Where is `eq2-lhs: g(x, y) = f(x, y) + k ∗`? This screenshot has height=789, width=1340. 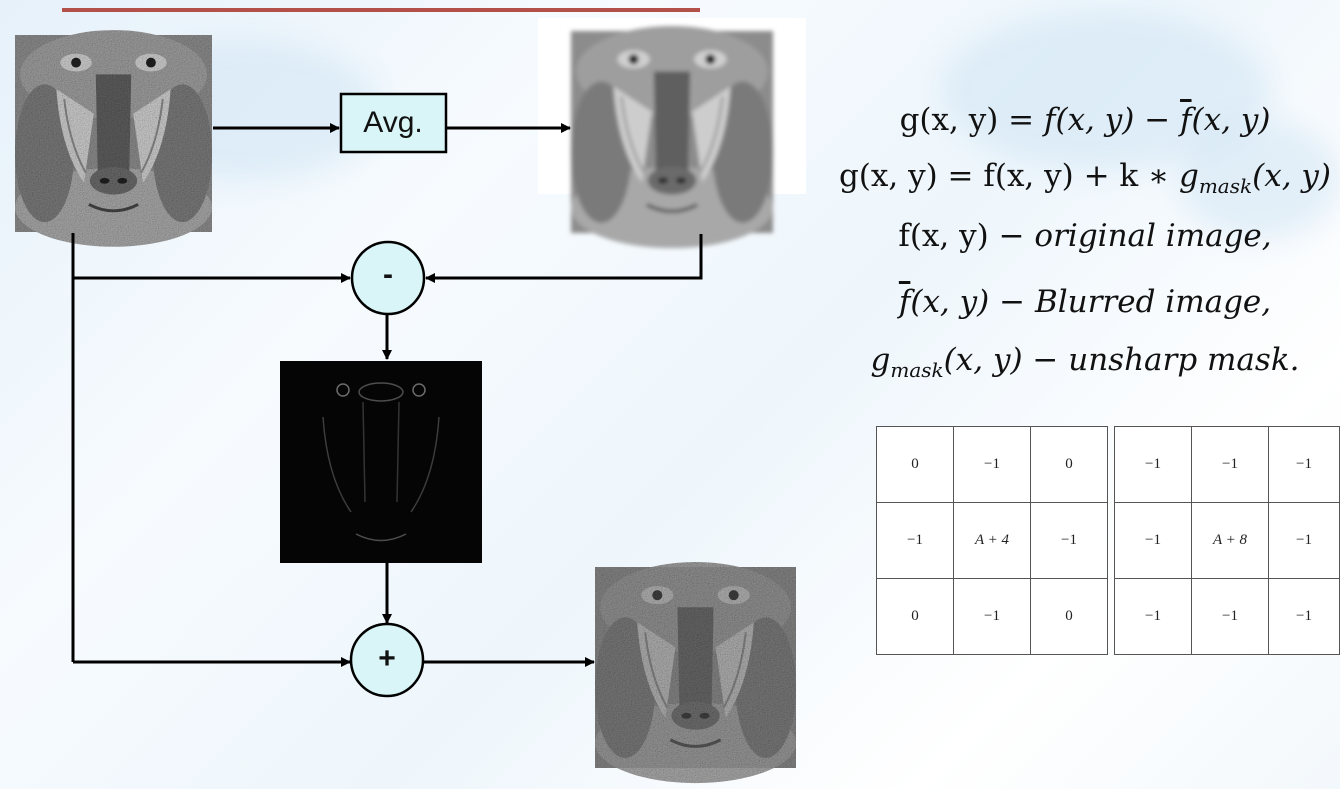
eq2-lhs: g(x, y) = f(x, y) + k ∗ is located at coordinates (1008, 176).